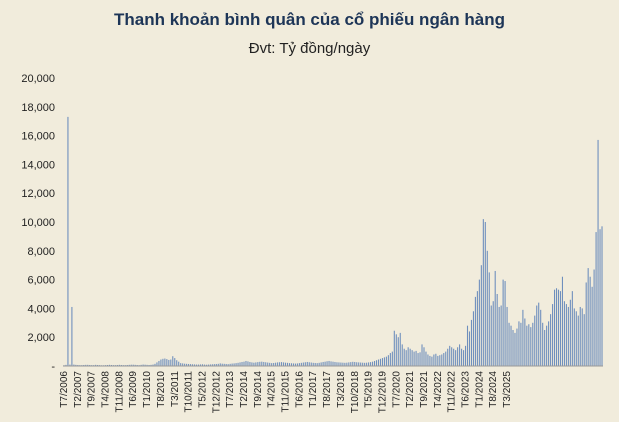 The width and height of the screenshot is (619, 422). I want to click on x-tick-label: T11/2015, so click(286, 392).